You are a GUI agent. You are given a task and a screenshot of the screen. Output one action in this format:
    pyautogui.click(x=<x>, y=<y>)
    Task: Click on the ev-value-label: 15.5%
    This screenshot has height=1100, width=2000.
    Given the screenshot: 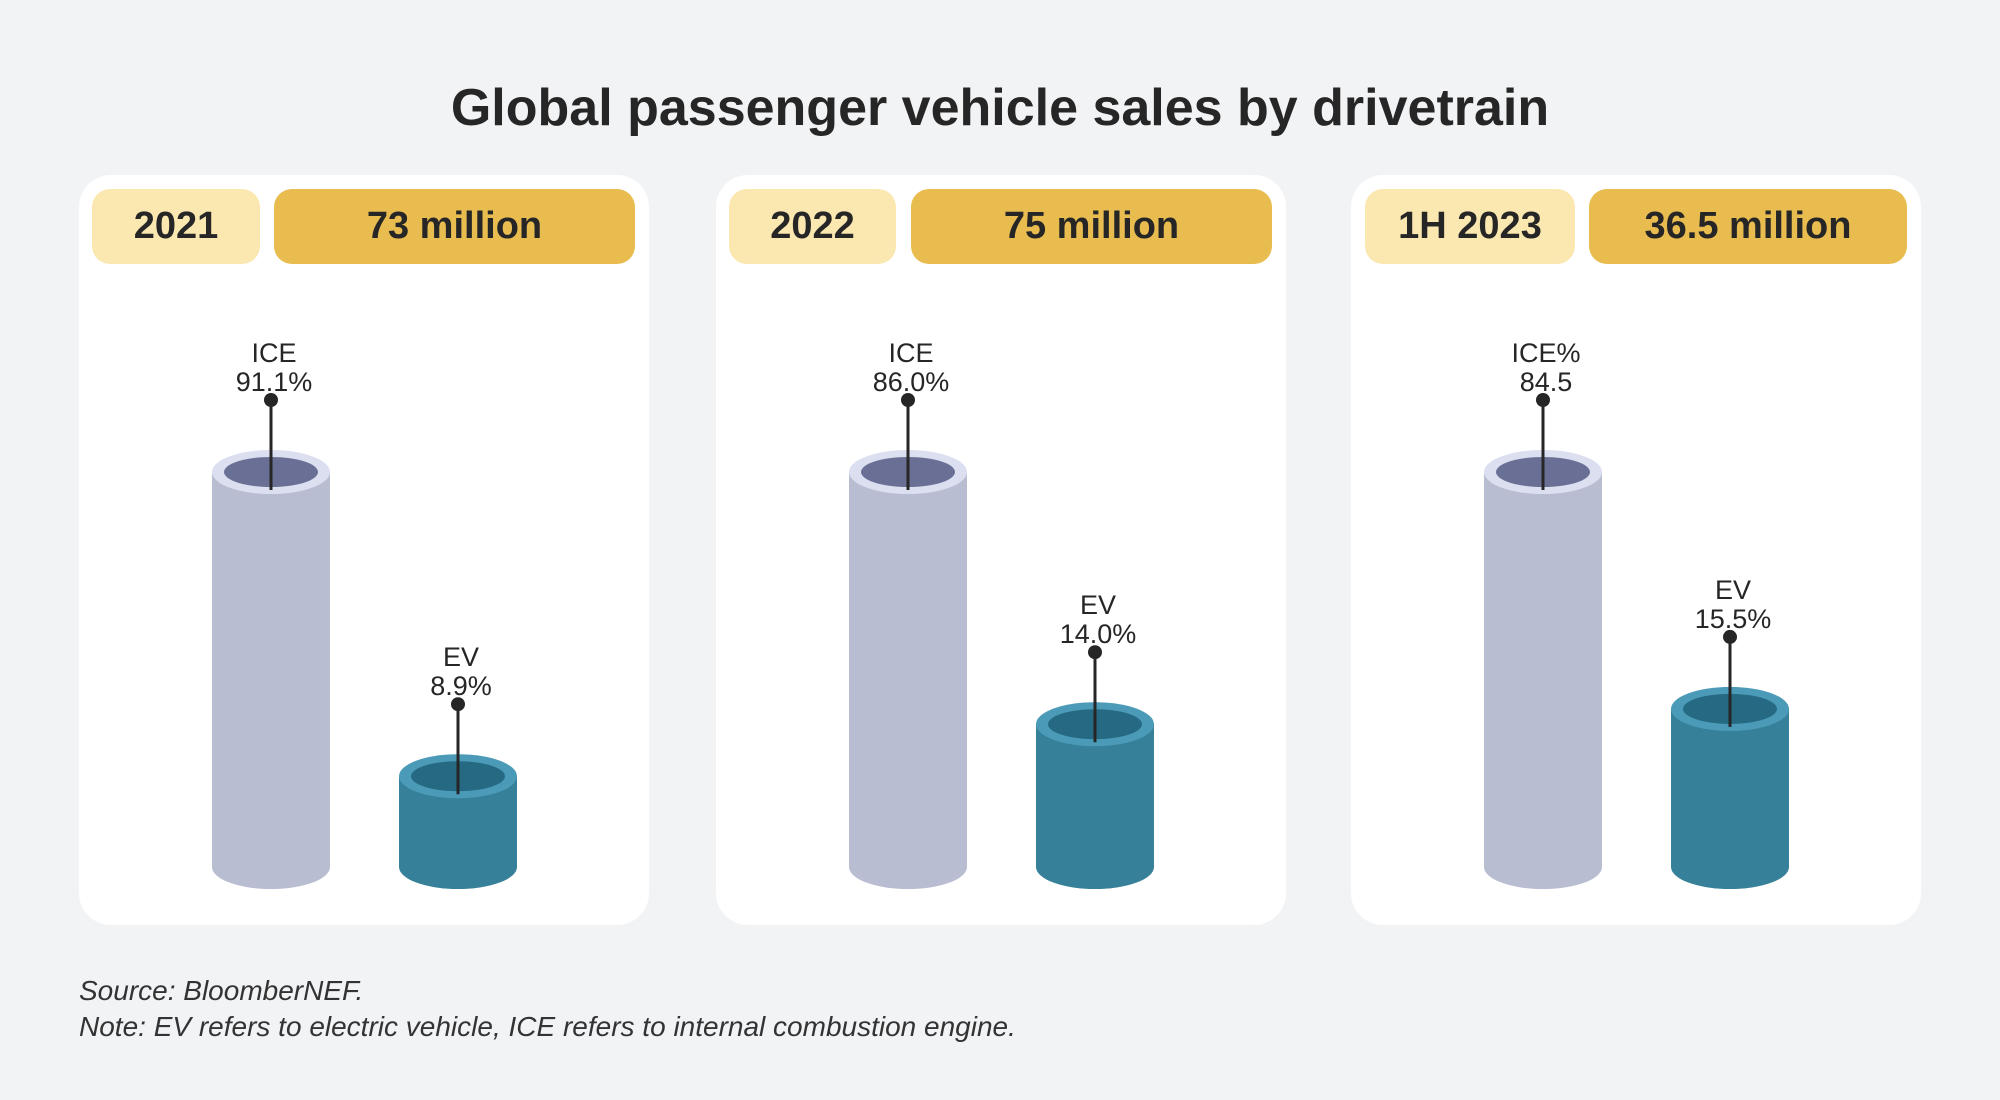 What is the action you would take?
    pyautogui.click(x=1733, y=619)
    